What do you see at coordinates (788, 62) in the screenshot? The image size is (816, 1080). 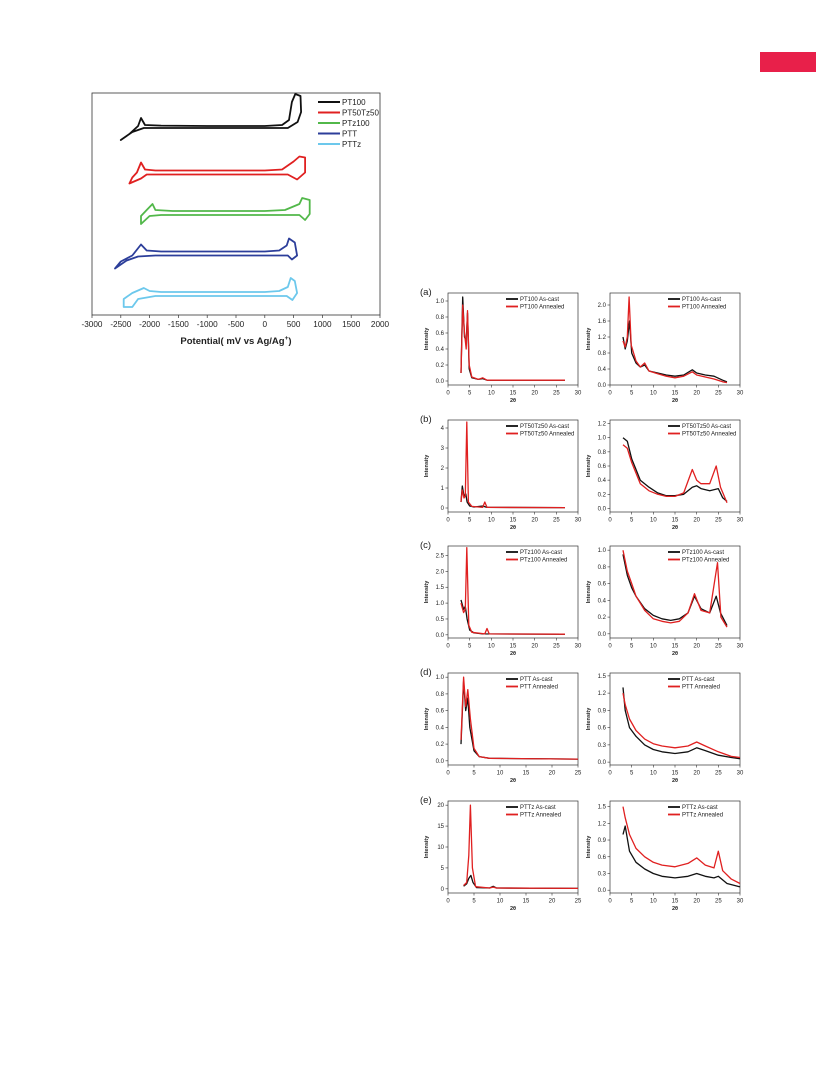 I see `page-accent-tab` at bounding box center [788, 62].